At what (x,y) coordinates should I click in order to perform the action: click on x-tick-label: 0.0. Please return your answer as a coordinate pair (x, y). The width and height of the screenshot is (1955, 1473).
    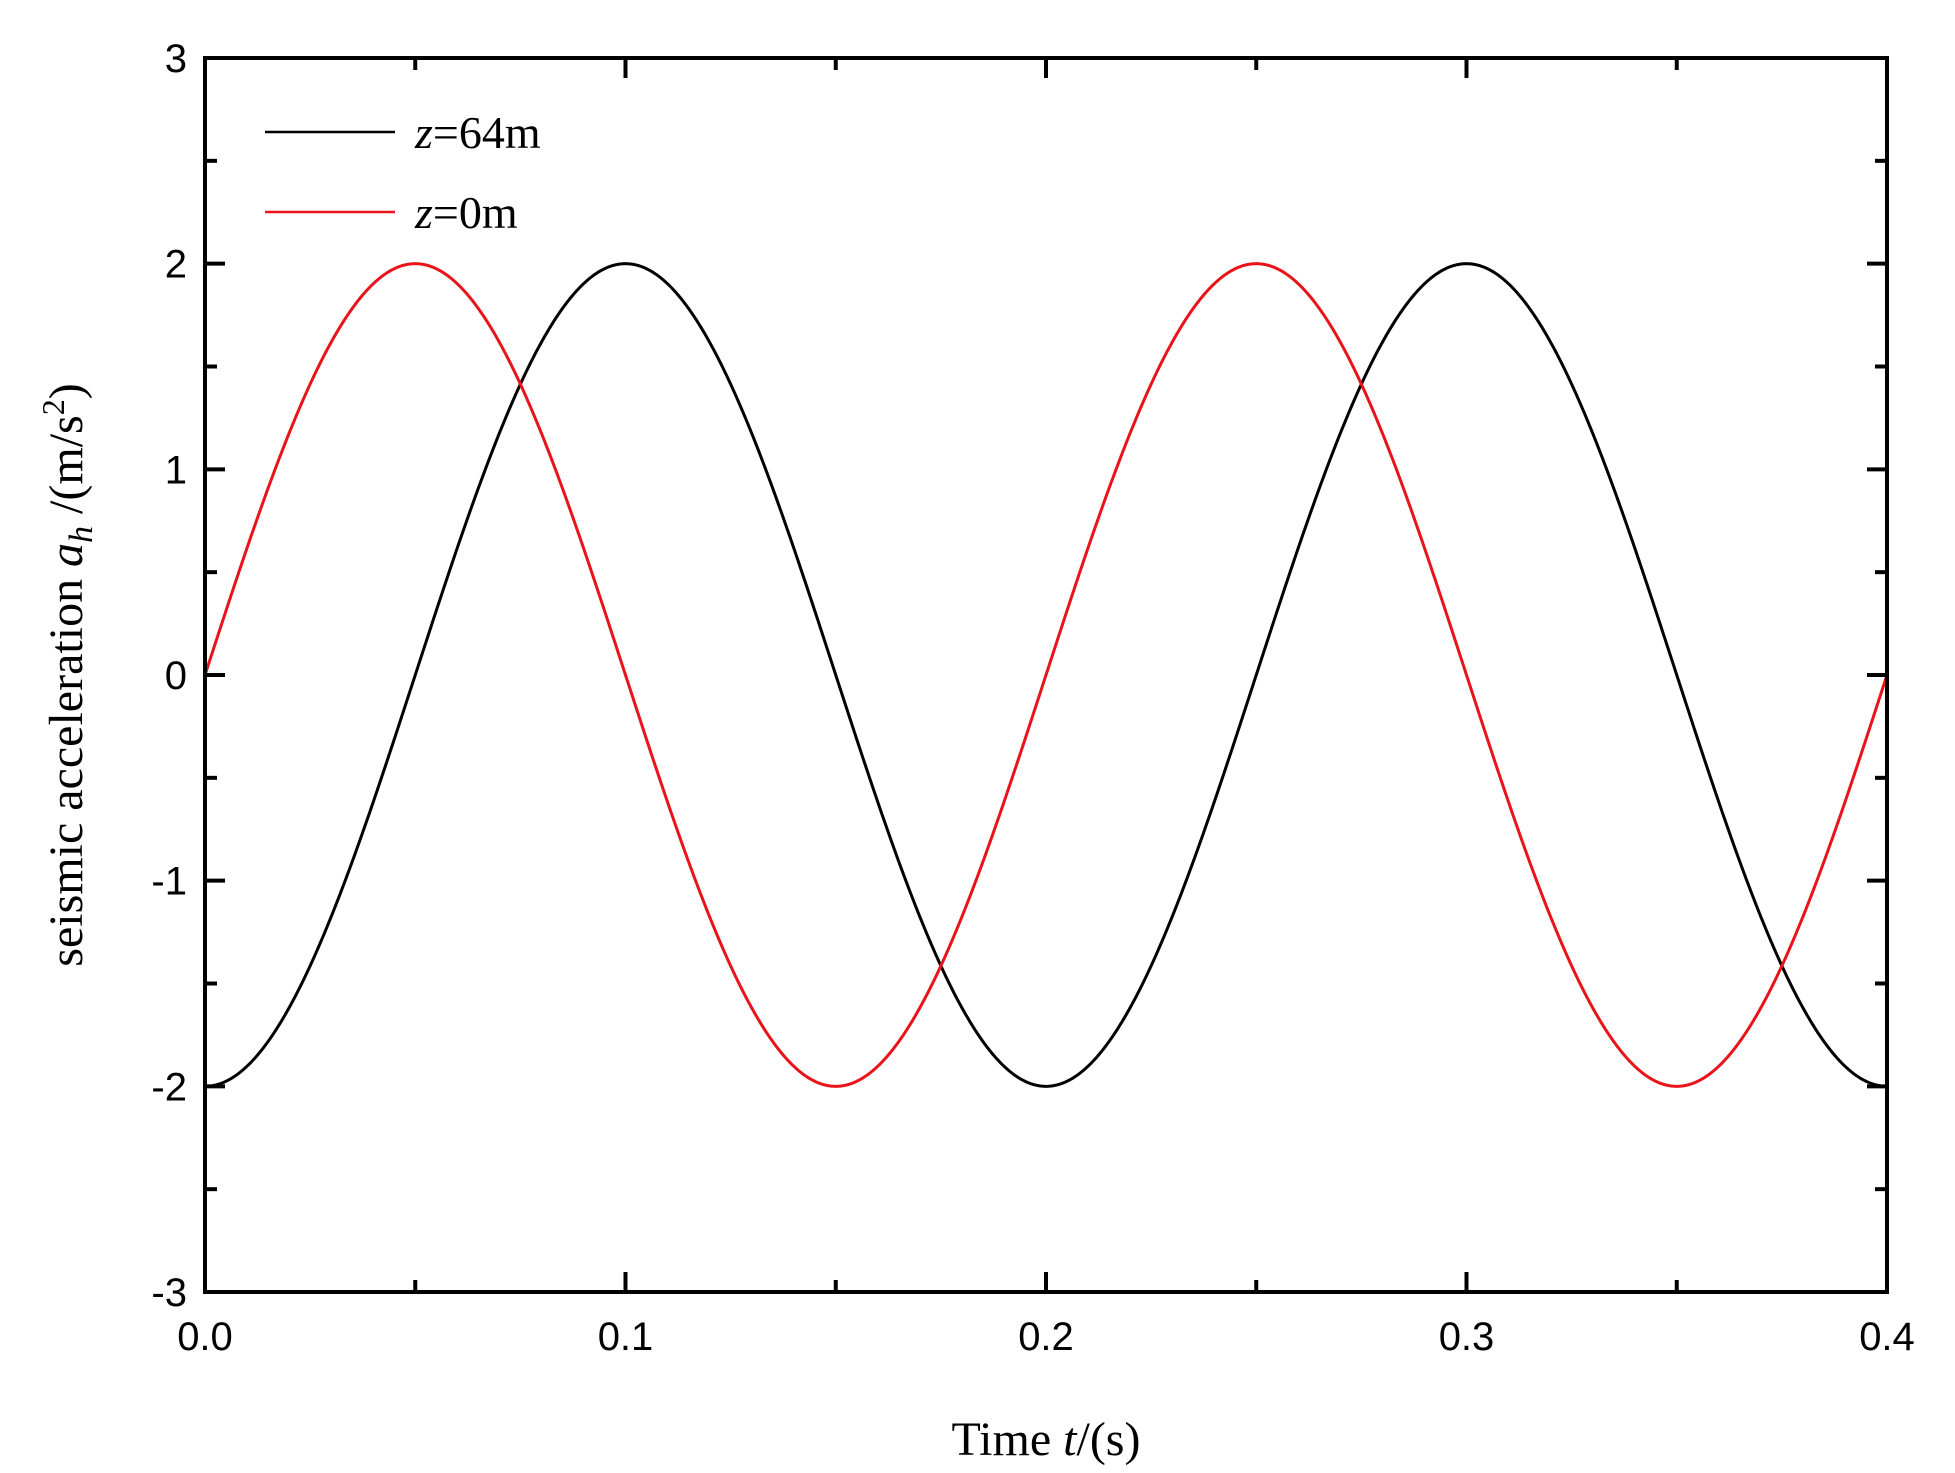
    Looking at the image, I should click on (205, 1337).